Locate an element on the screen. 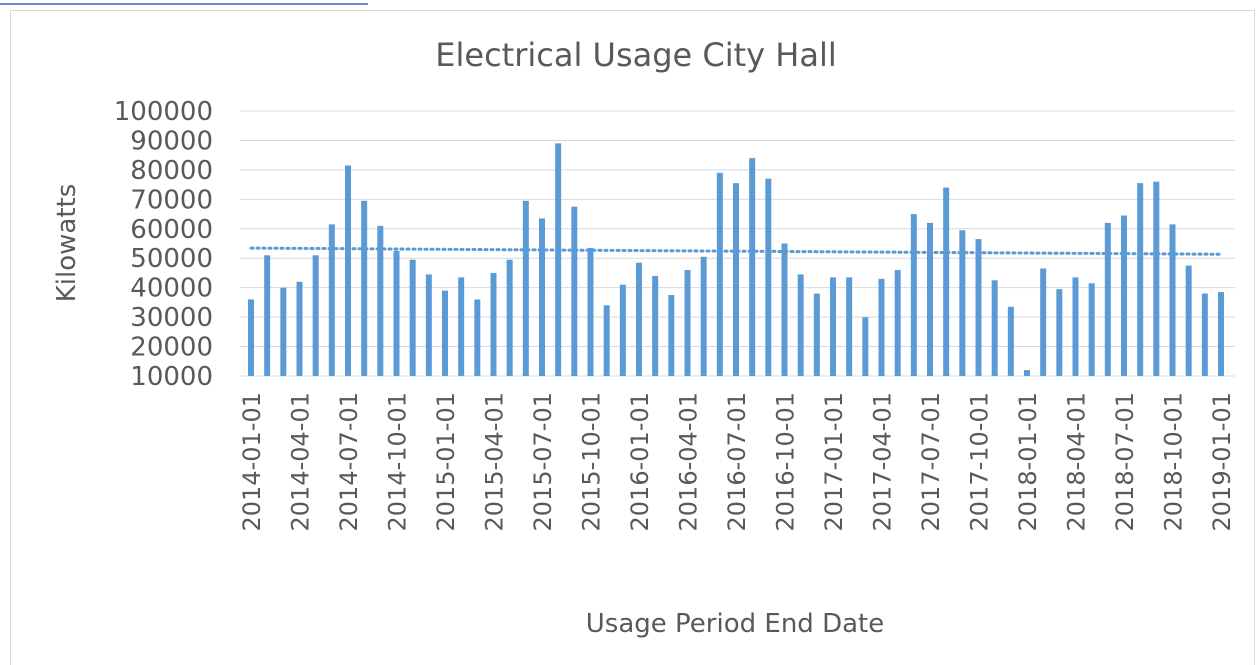 This screenshot has height=665, width=1256. y-tick-label: 50000 is located at coordinates (171, 259).